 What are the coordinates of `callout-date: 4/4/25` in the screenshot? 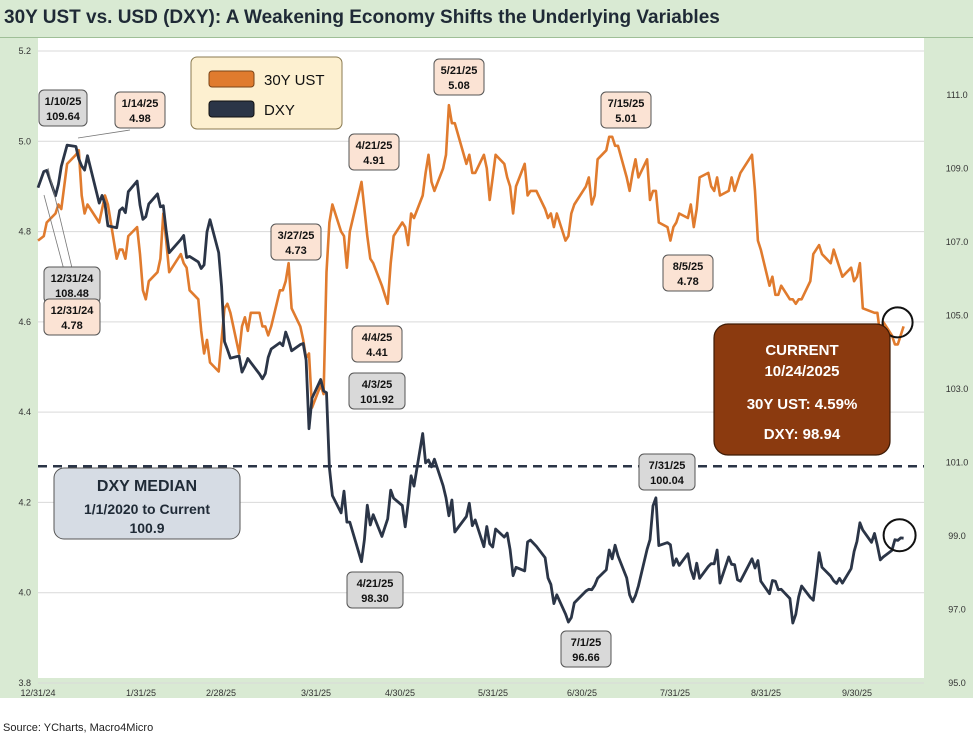 It's located at (377, 338).